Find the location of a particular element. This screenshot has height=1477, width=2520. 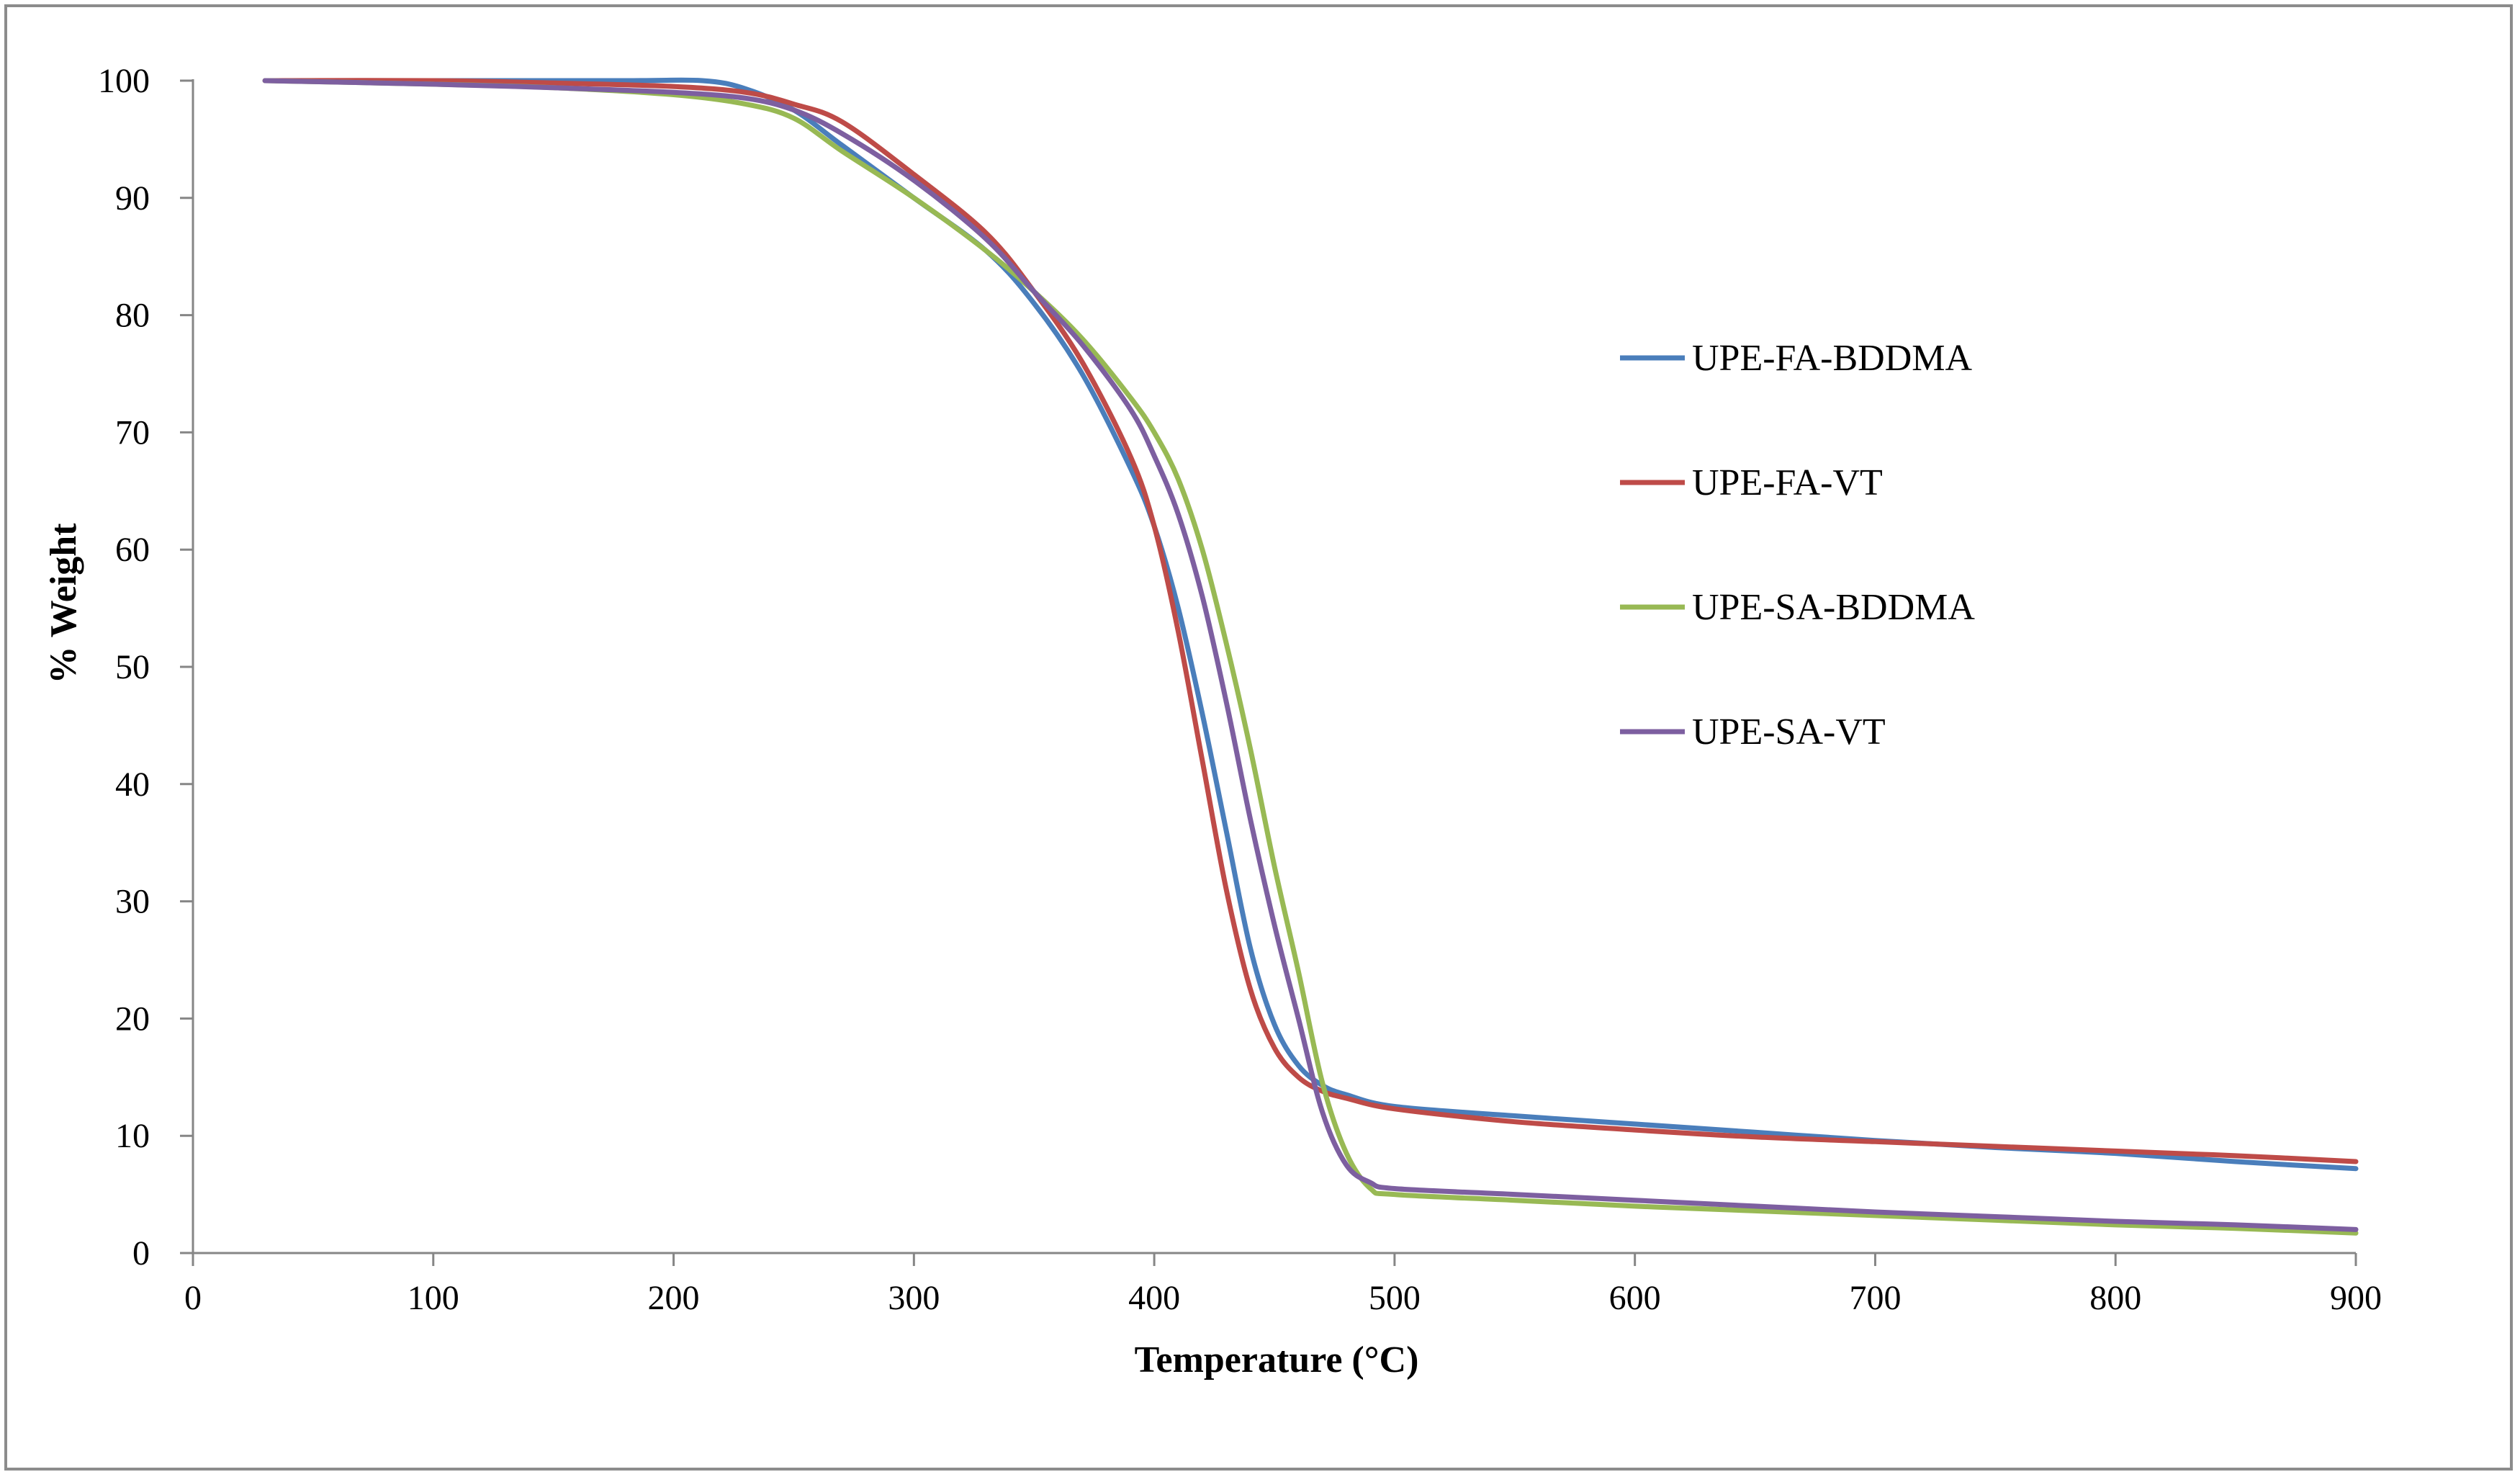

y-tick-label: 60 is located at coordinates (132, 550).